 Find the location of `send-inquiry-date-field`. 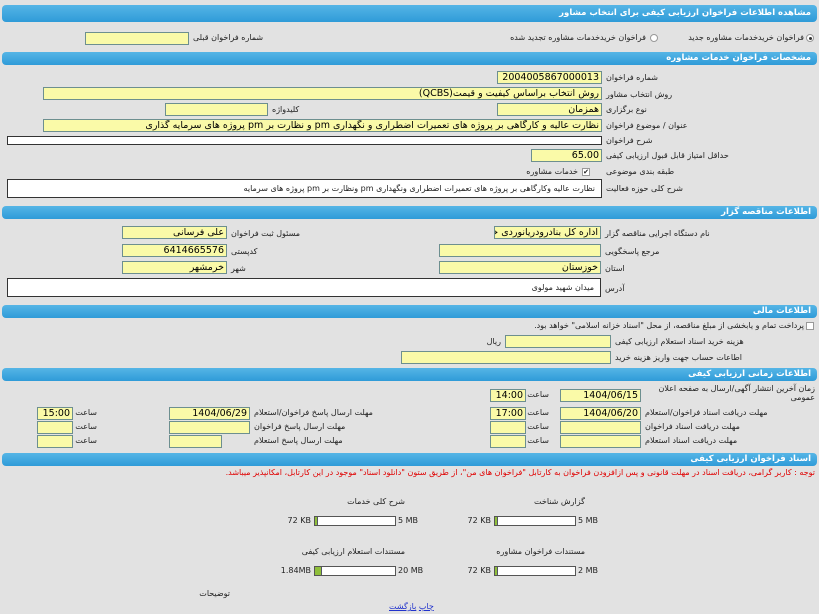

send-inquiry-date-field is located at coordinates (195, 441).